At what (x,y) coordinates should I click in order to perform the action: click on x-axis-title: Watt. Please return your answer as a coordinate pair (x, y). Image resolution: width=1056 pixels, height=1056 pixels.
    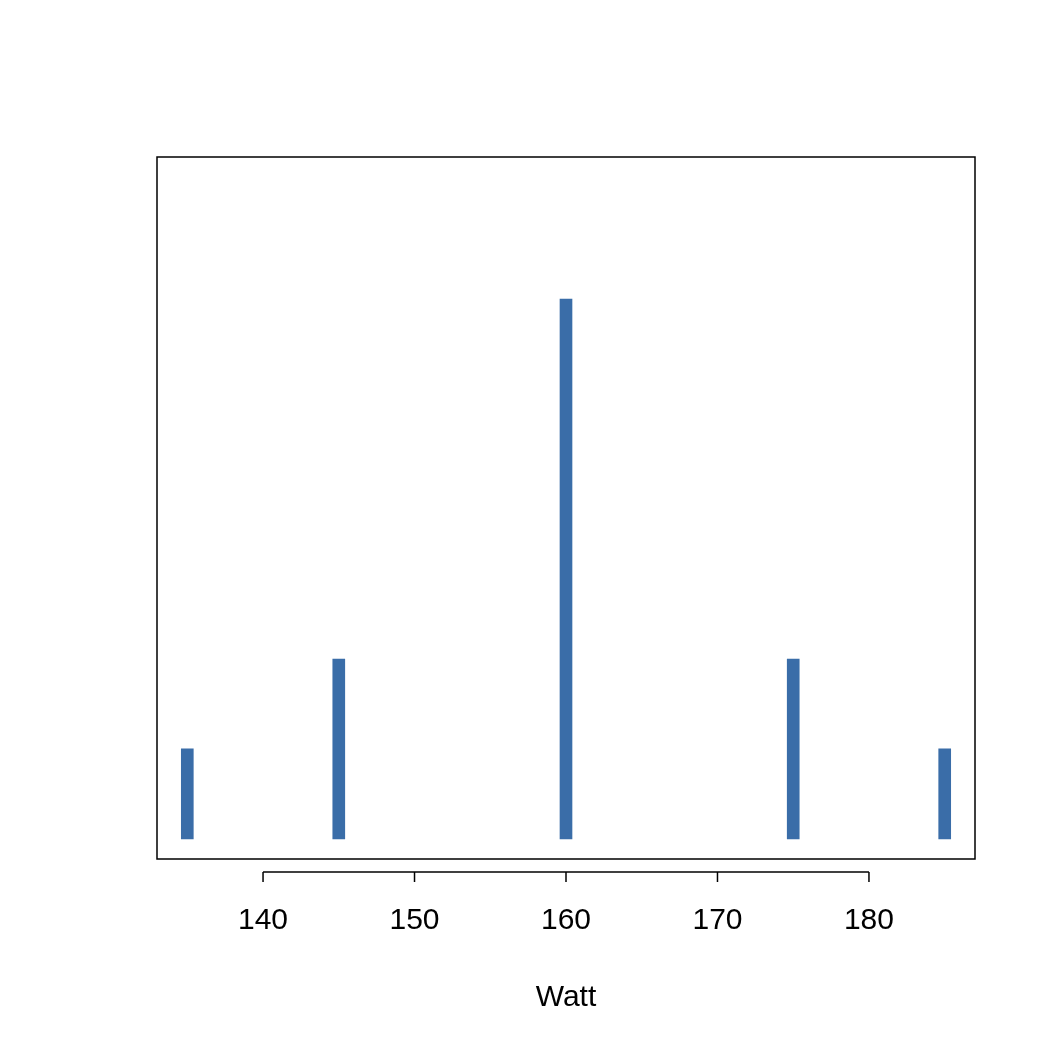
    Looking at the image, I should click on (566, 996).